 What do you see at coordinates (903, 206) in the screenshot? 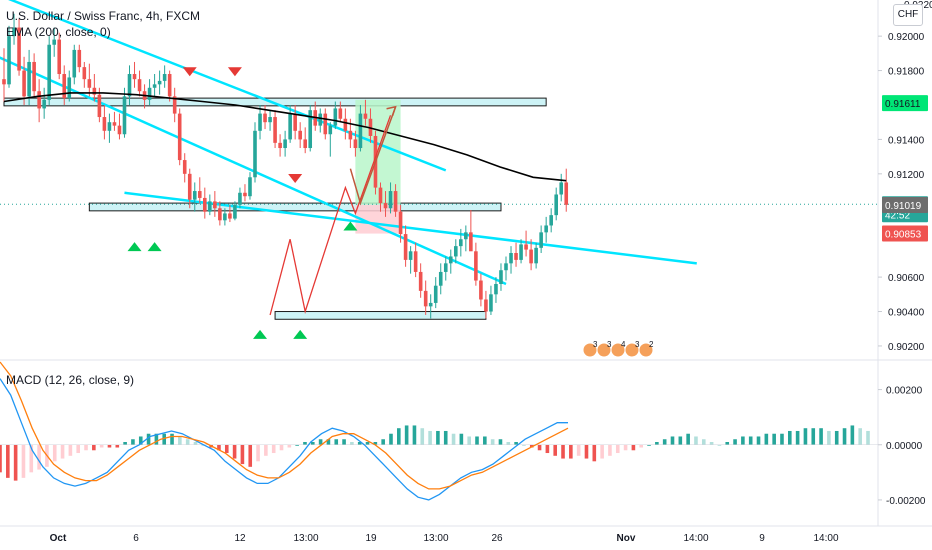
I see `price-badge-label: 0.91019` at bounding box center [903, 206].